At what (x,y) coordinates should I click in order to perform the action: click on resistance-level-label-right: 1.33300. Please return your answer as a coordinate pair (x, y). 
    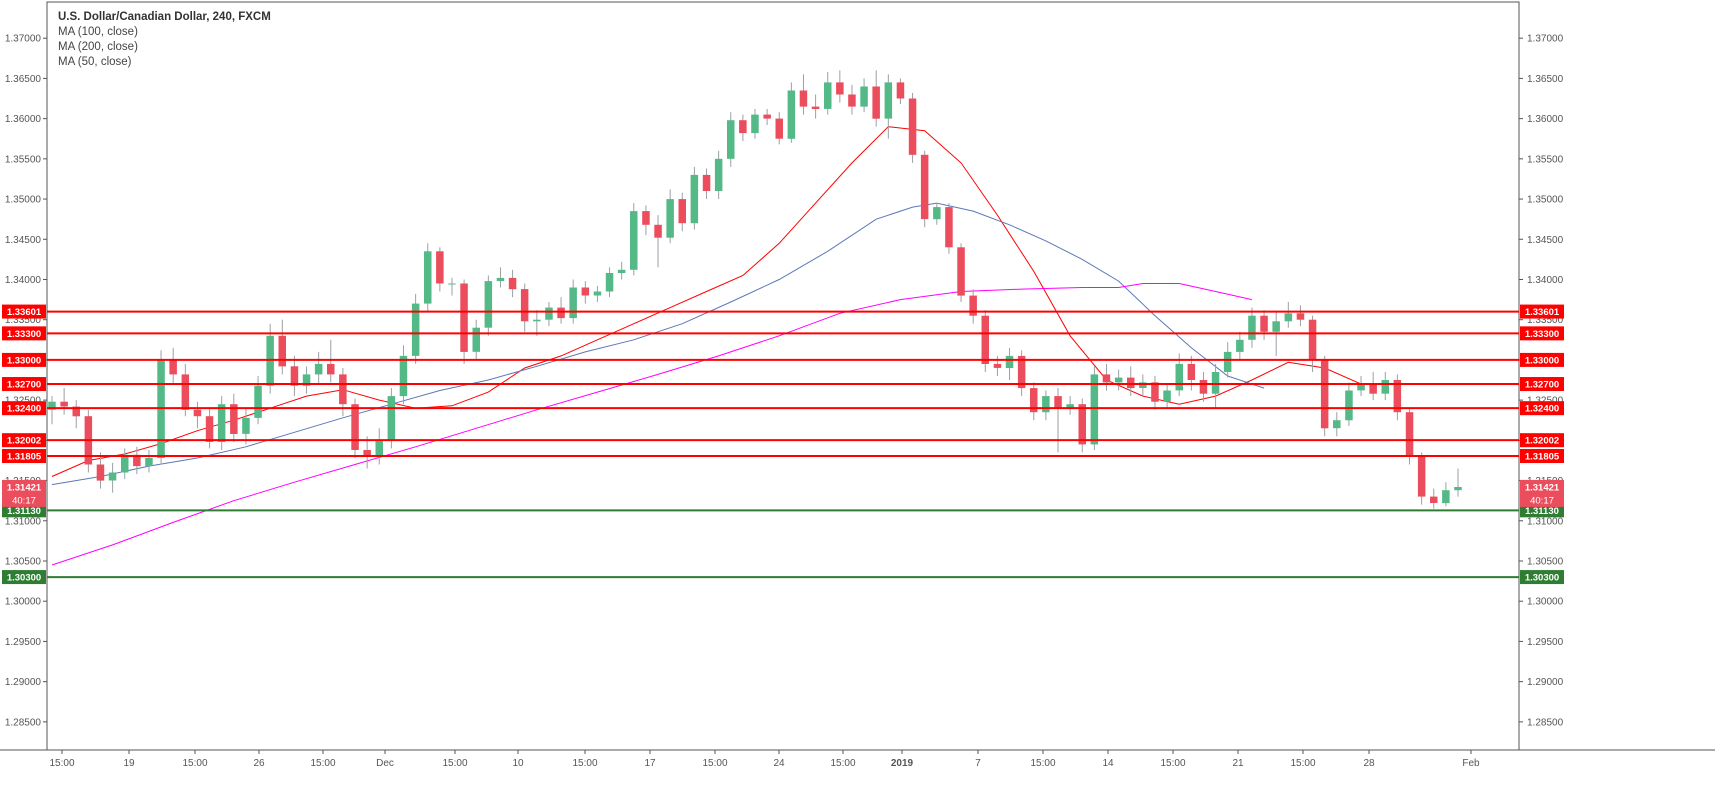
    Looking at the image, I should click on (1542, 334).